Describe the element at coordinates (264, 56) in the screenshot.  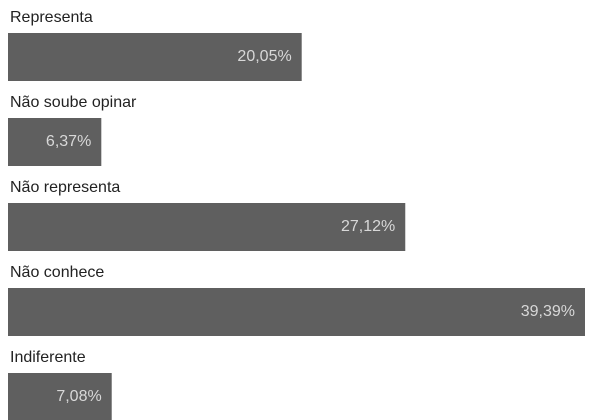
I see `value-label: 20,05%` at that location.